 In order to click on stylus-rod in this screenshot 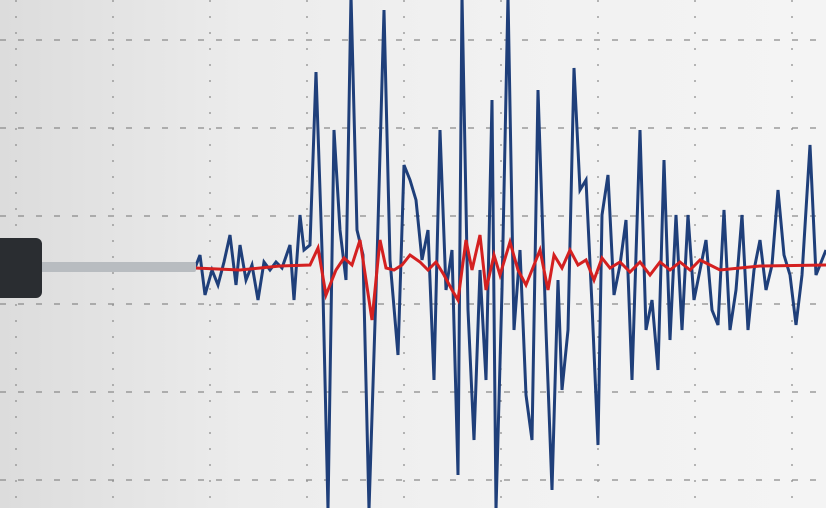, I will do `click(118, 267)`.